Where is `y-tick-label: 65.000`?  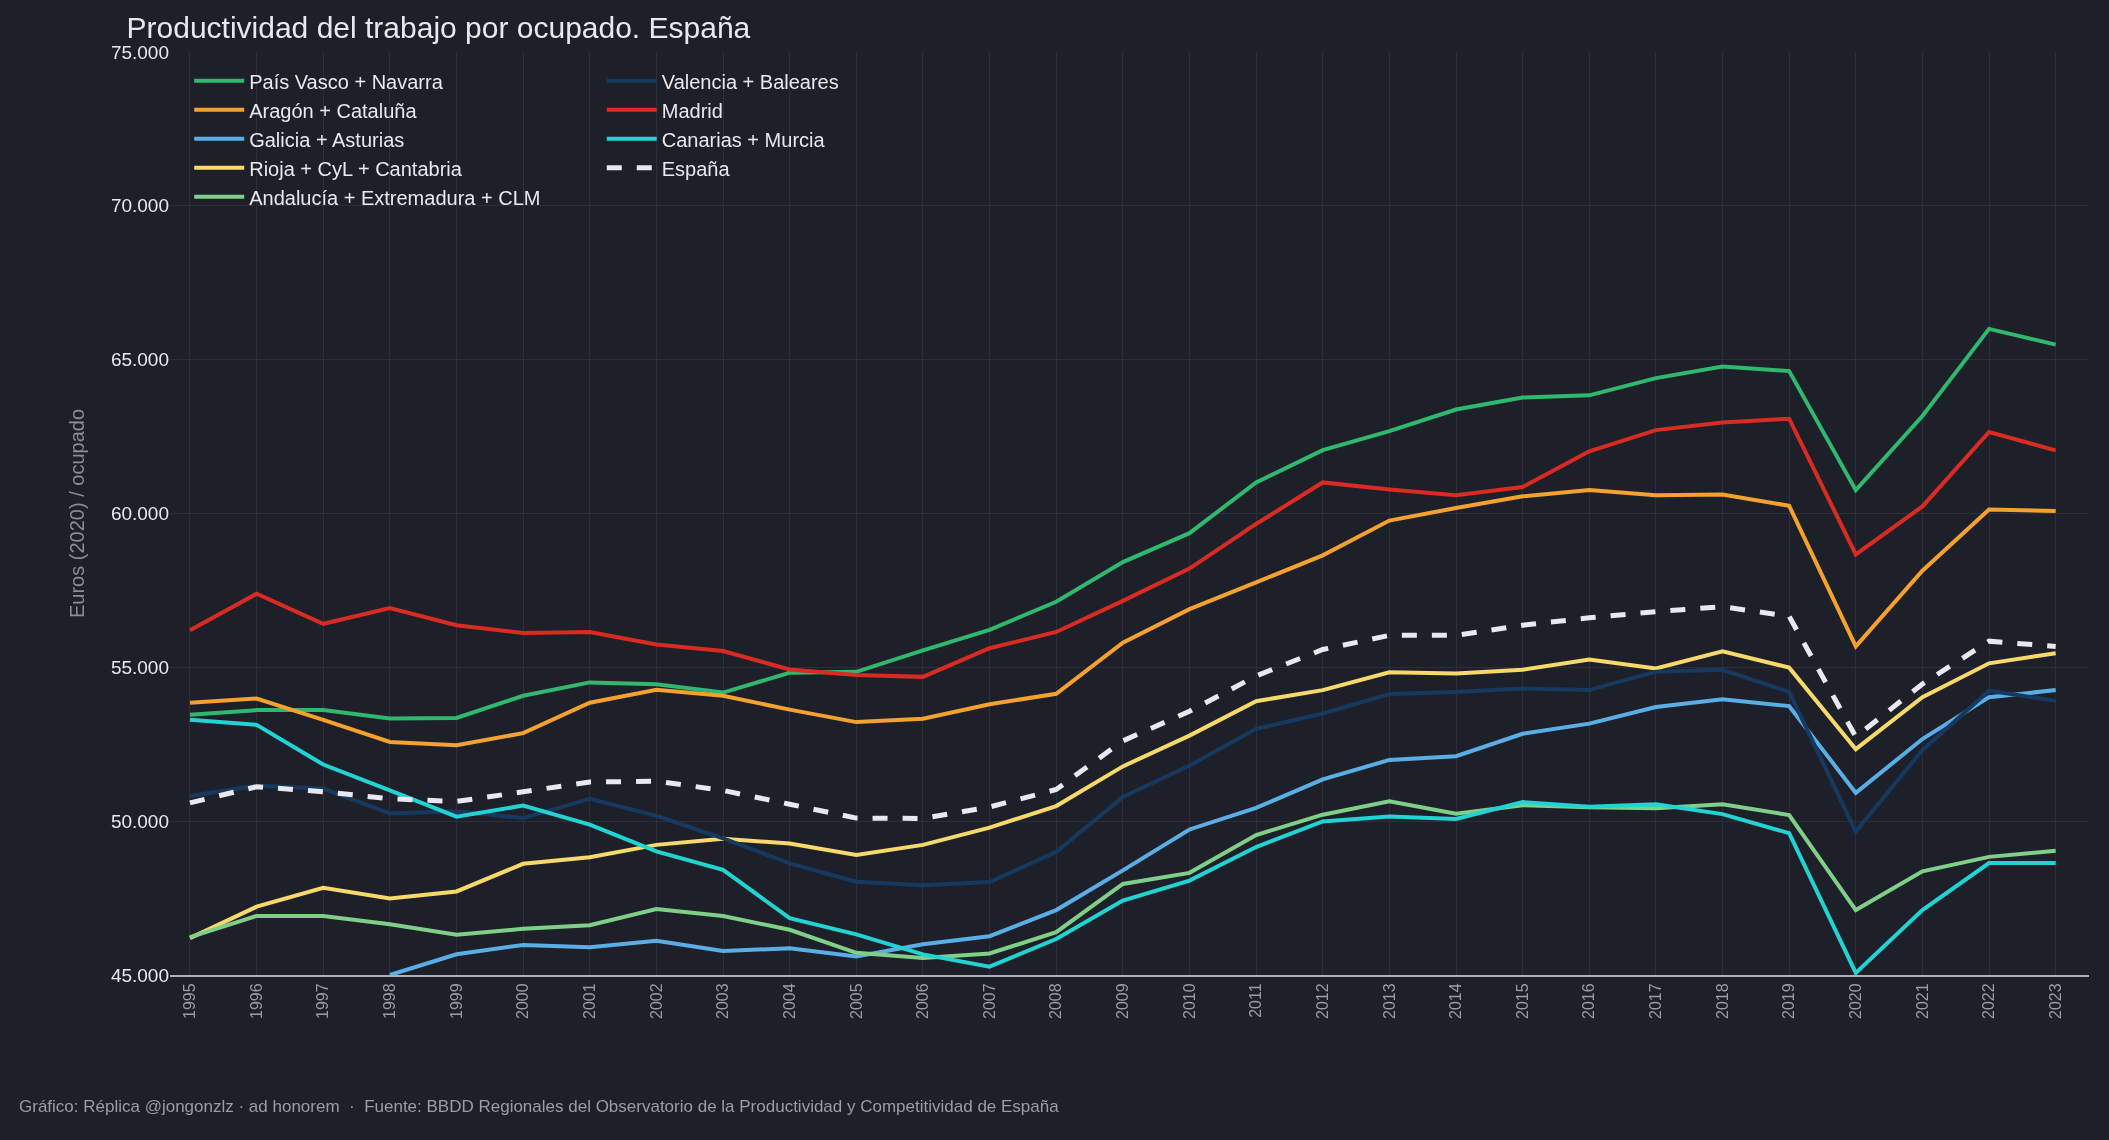 y-tick-label: 65.000 is located at coordinates (139, 360).